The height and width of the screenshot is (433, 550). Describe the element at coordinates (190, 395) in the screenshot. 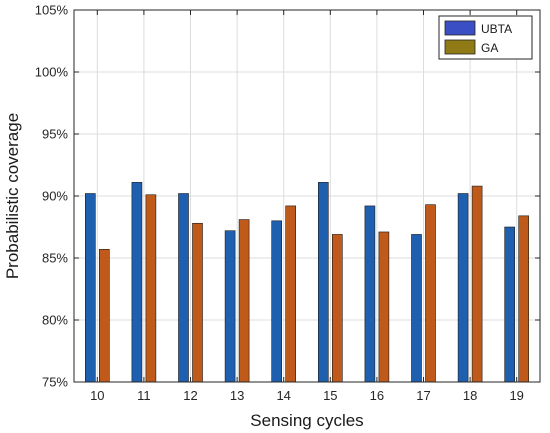

I see `x-tick-label: 12` at that location.